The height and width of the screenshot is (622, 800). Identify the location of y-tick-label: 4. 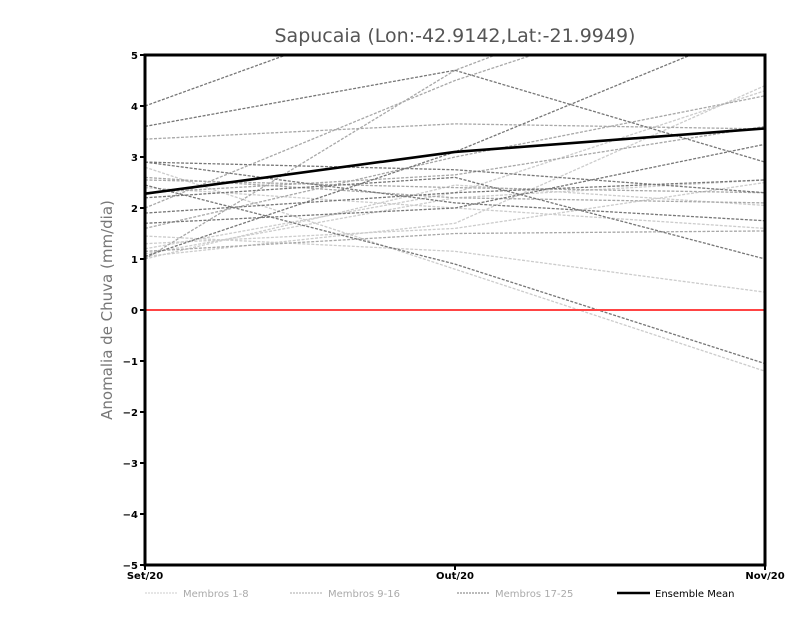
(134, 107).